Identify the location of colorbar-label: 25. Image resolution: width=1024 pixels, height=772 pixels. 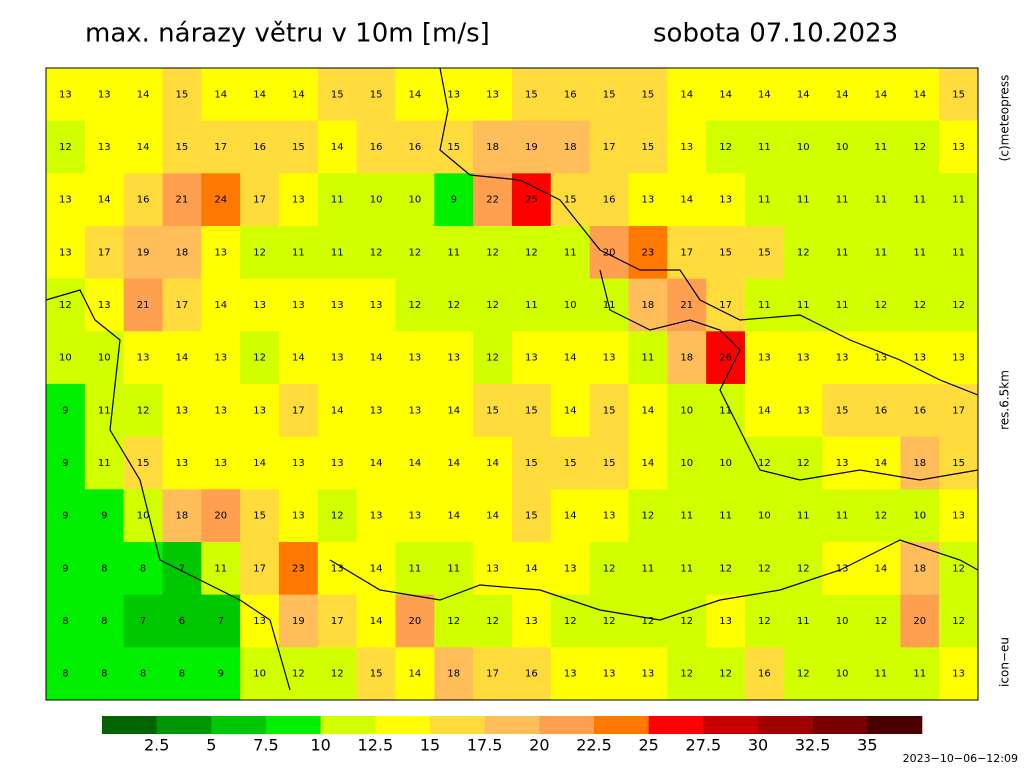
(648, 745).